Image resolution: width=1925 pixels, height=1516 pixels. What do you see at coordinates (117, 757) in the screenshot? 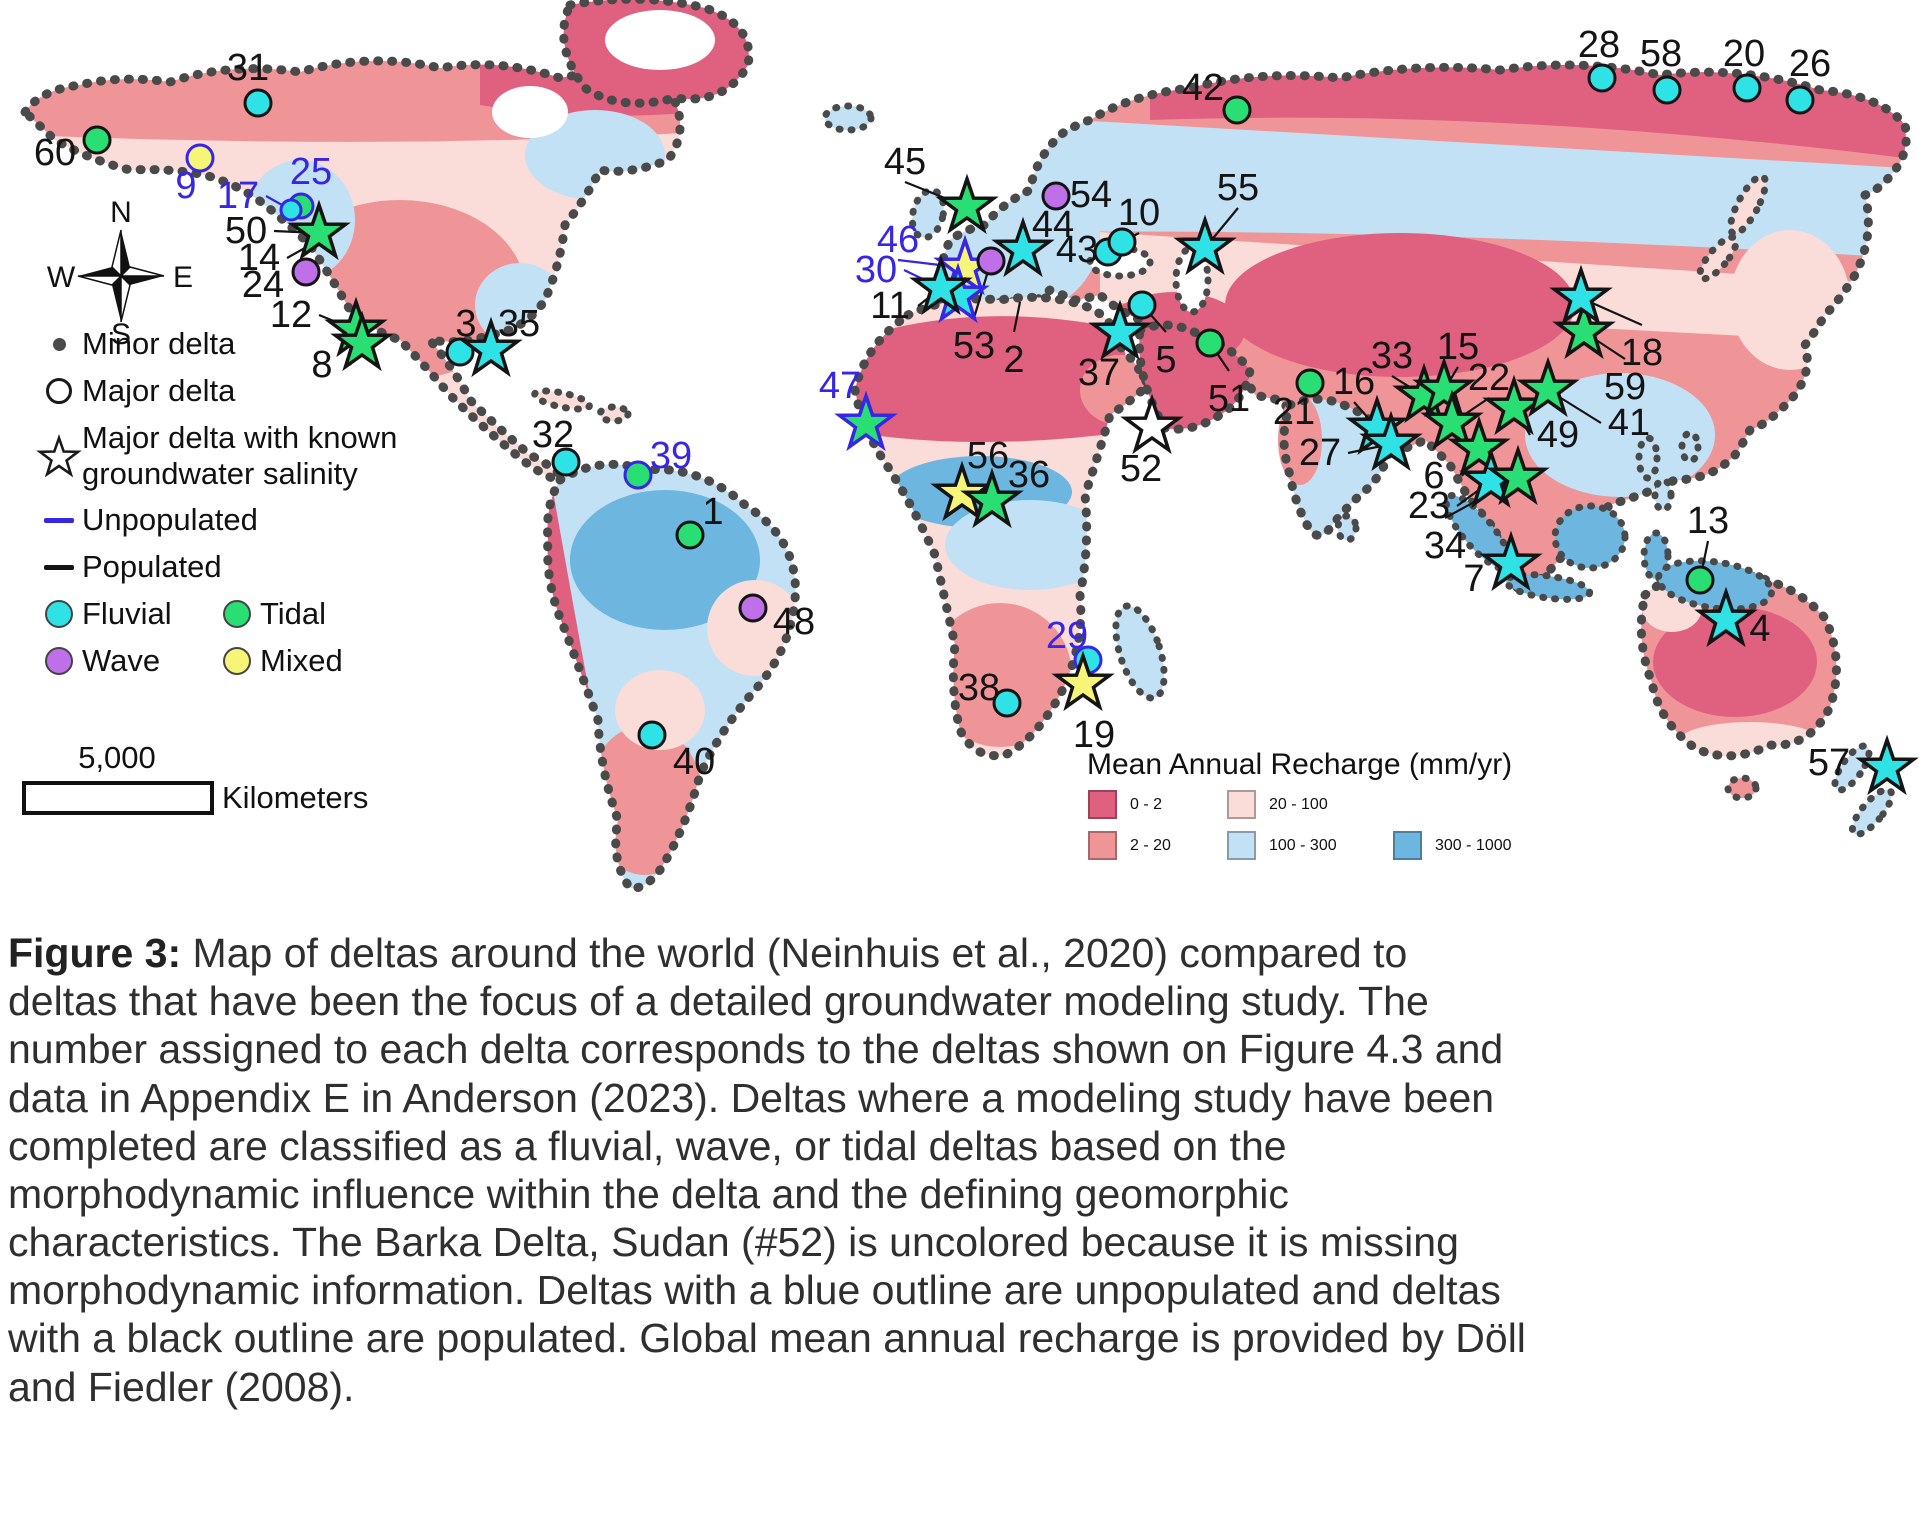
I see `scale-distance: 5,000` at bounding box center [117, 757].